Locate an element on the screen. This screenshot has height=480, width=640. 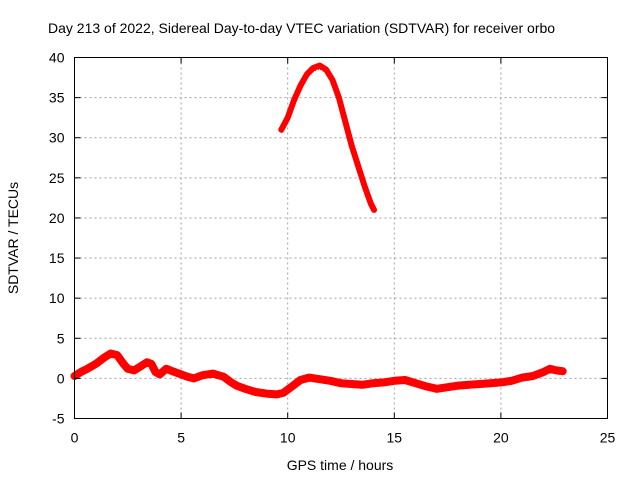
y-tick-label: 35 is located at coordinates (57, 98).